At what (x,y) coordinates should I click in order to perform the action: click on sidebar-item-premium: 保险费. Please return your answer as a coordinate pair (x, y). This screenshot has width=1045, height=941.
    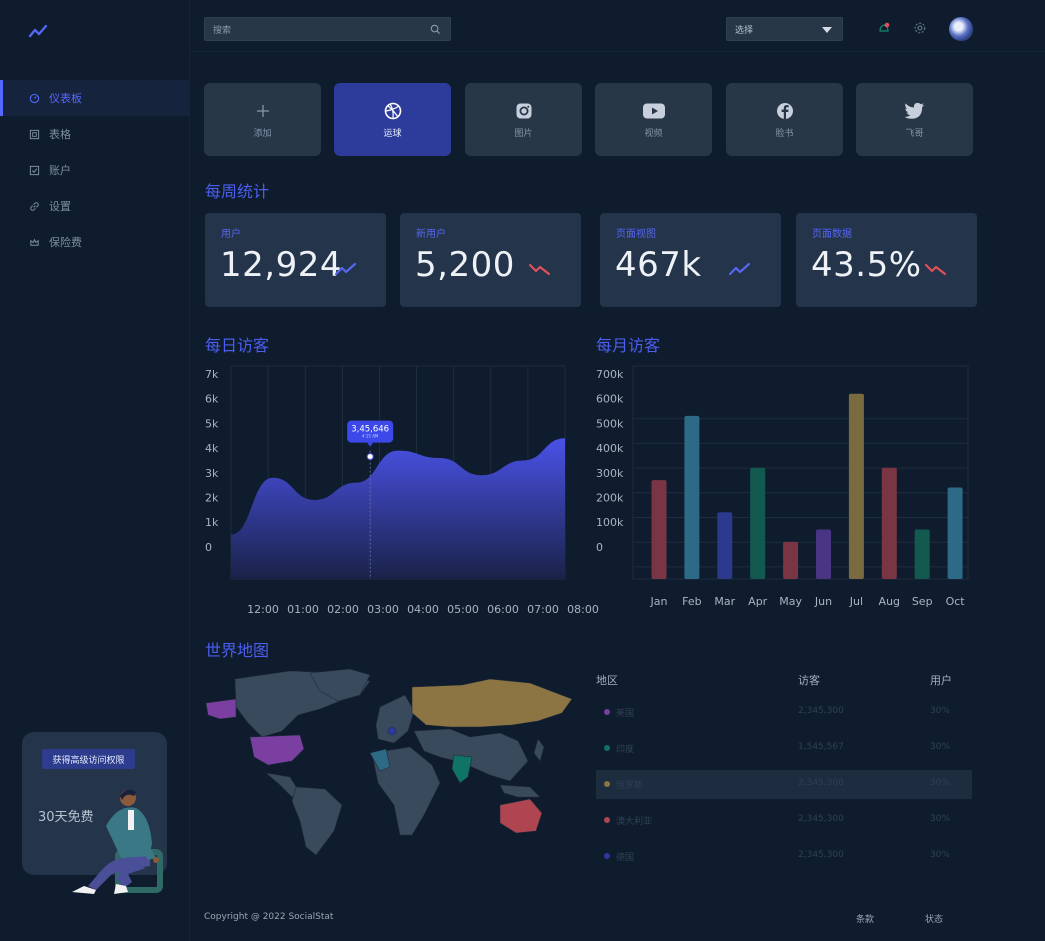
    Looking at the image, I should click on (95, 242).